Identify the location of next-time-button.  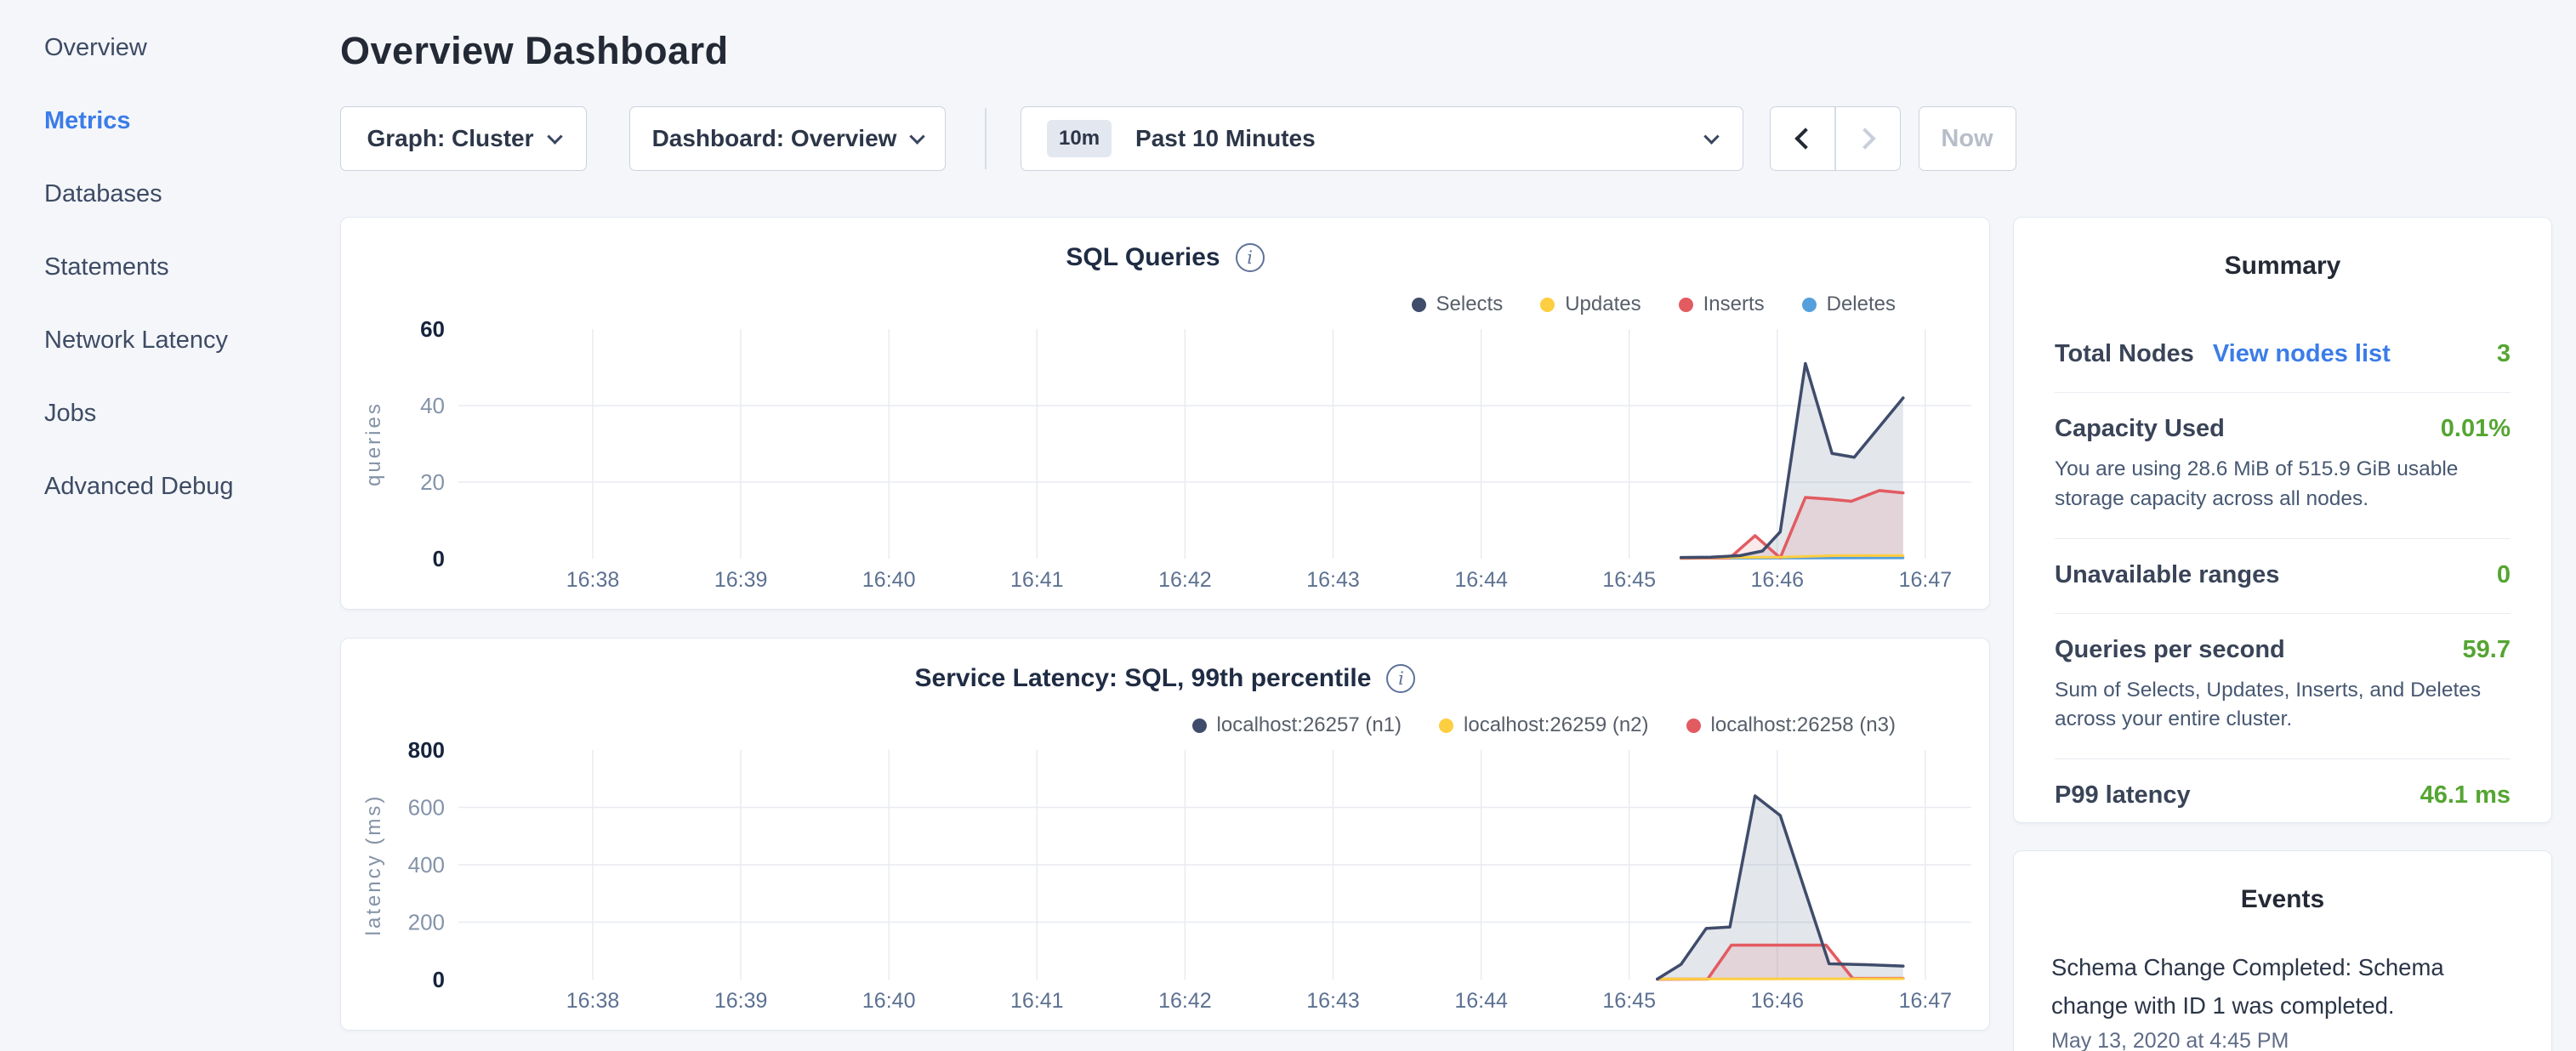
(1868, 139).